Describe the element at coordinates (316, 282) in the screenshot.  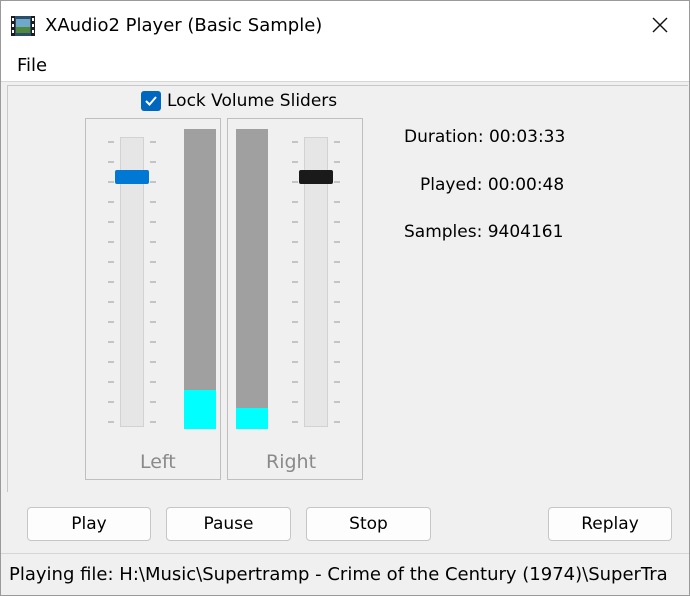
I see `right-volume-slider` at that location.